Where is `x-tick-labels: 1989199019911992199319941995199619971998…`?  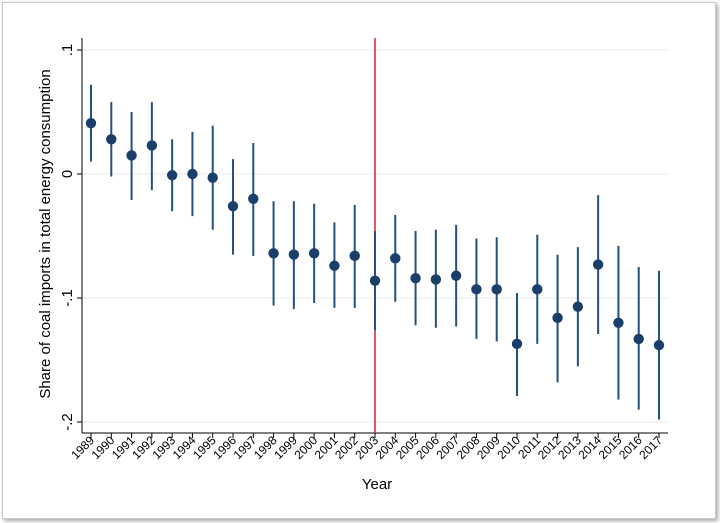
x-tick-labels: 1989199019911992199319941995199619971998… is located at coordinates (366, 447).